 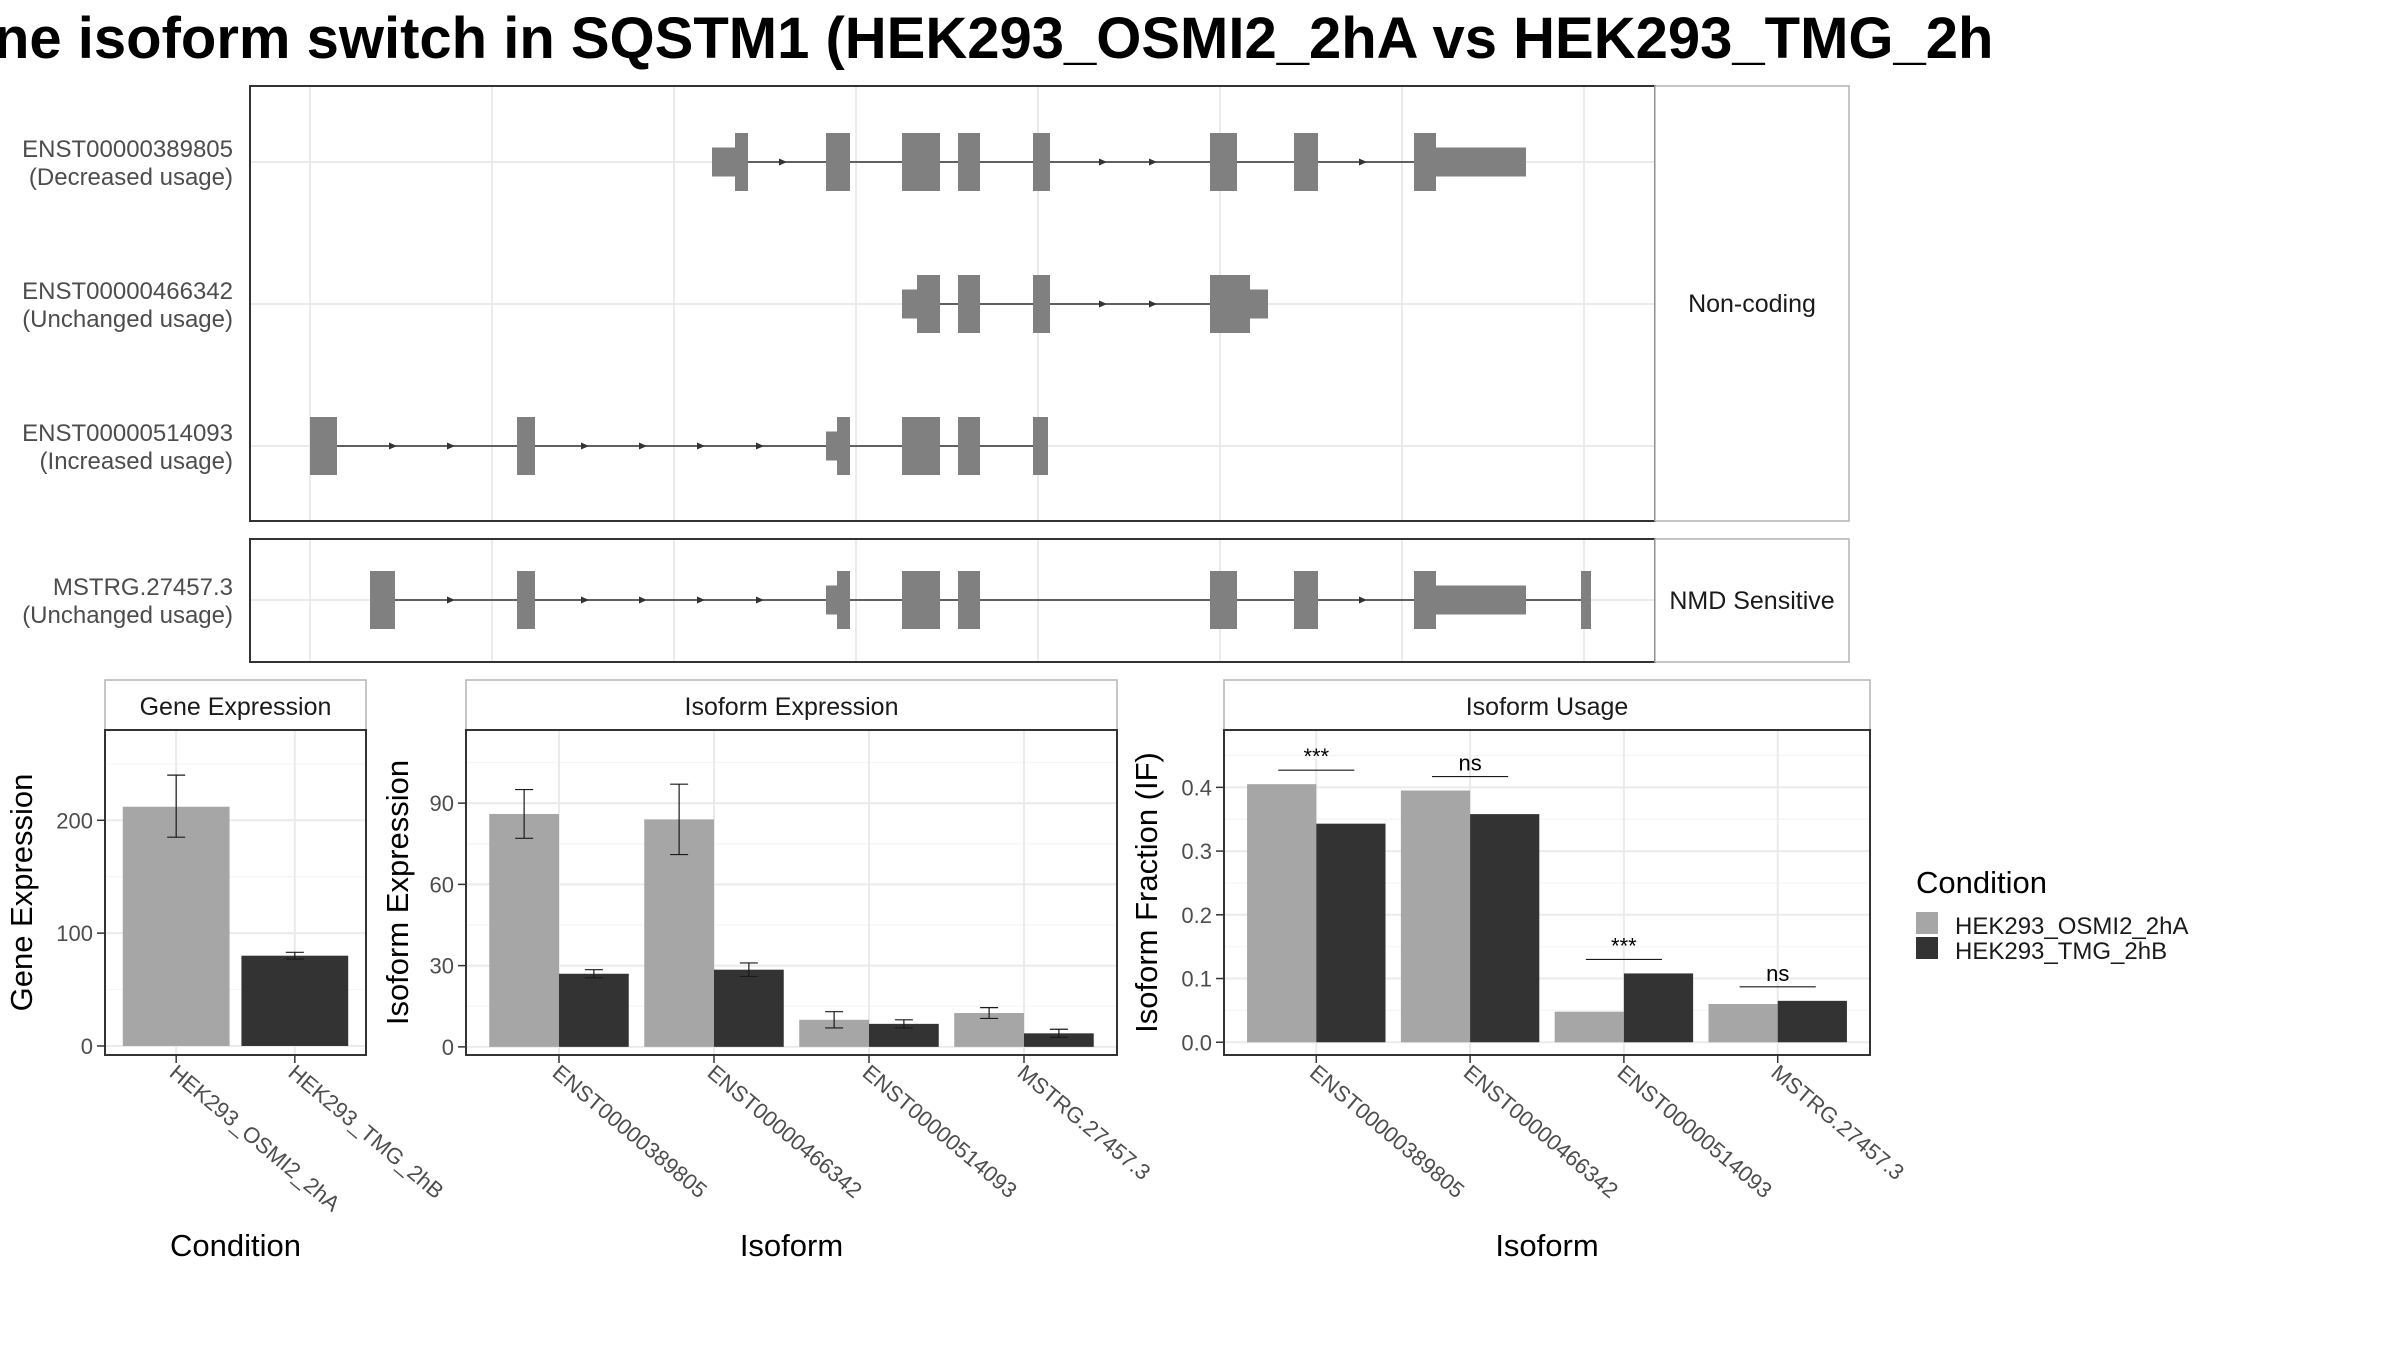 I want to click on y-axis-title: Isoform Expression, so click(x=397, y=892).